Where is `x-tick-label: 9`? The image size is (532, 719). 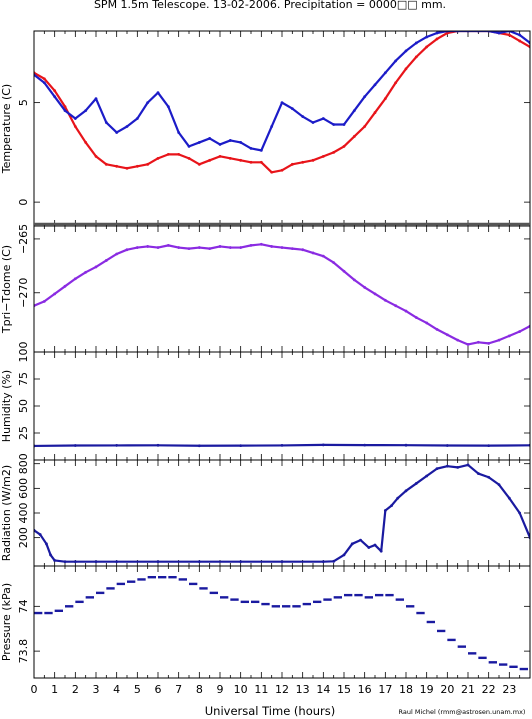
x-tick-label: 9 is located at coordinates (220, 689).